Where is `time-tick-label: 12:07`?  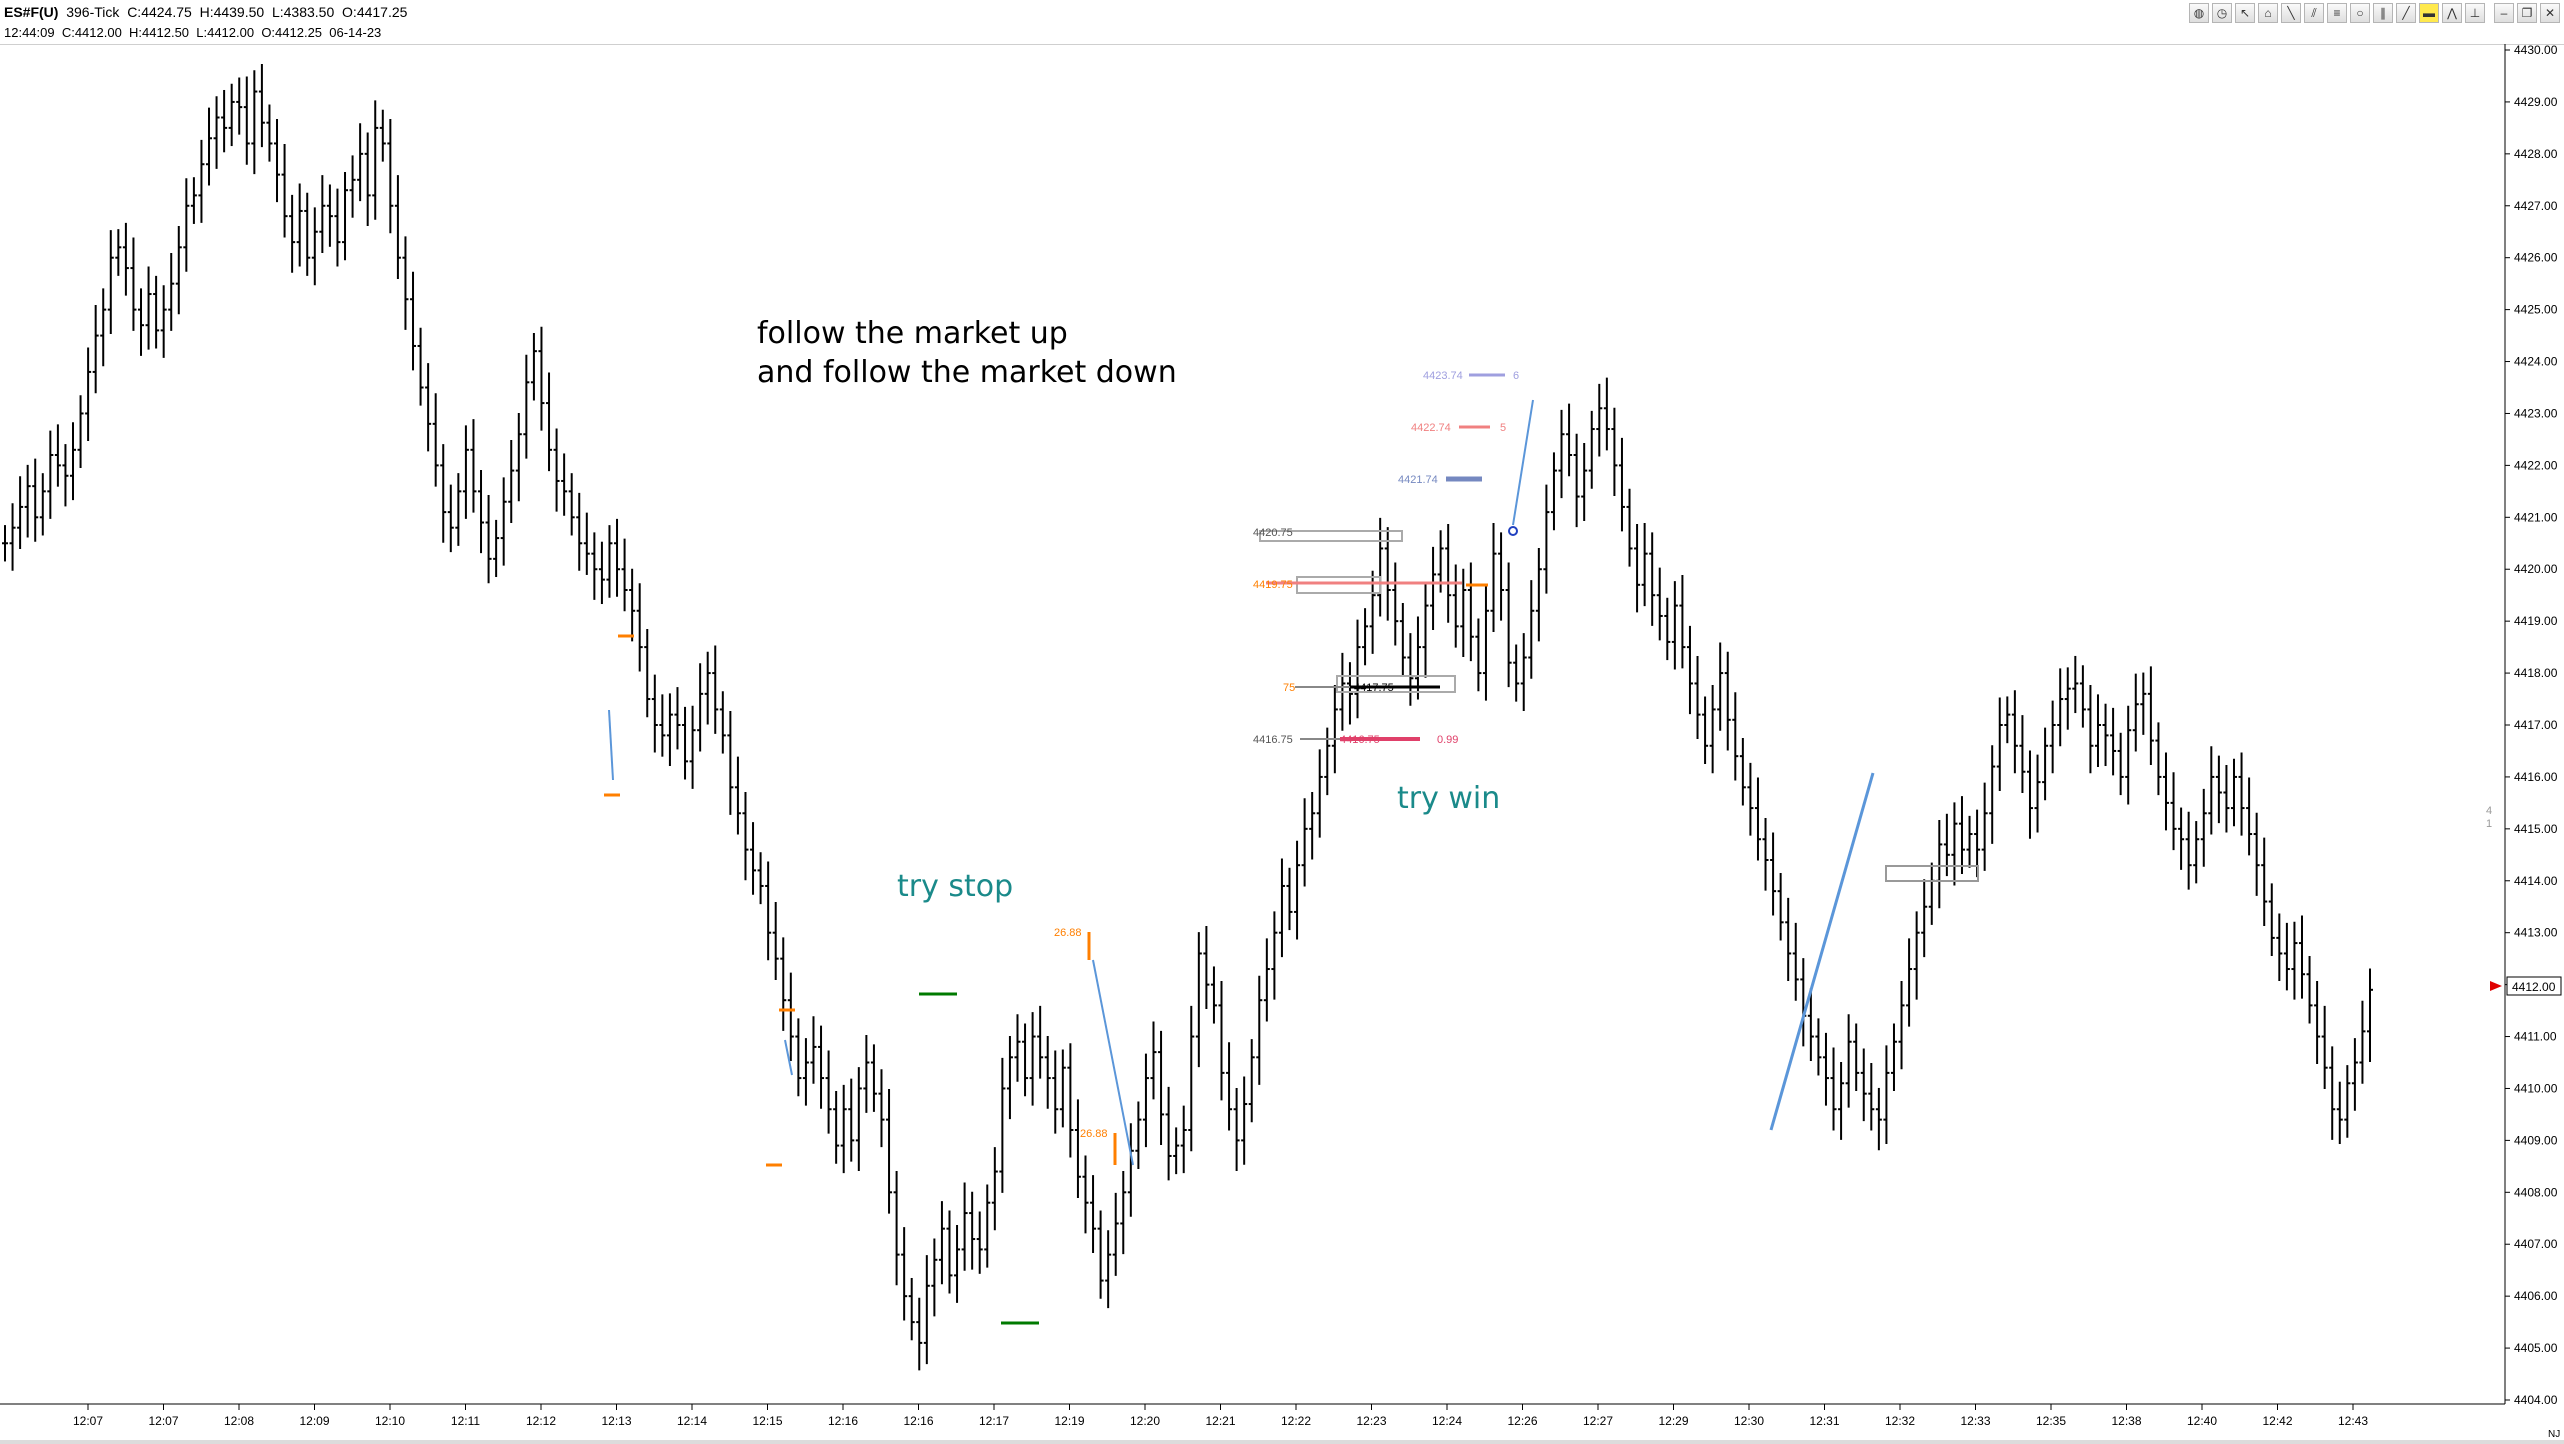 time-tick-label: 12:07 is located at coordinates (88, 1421).